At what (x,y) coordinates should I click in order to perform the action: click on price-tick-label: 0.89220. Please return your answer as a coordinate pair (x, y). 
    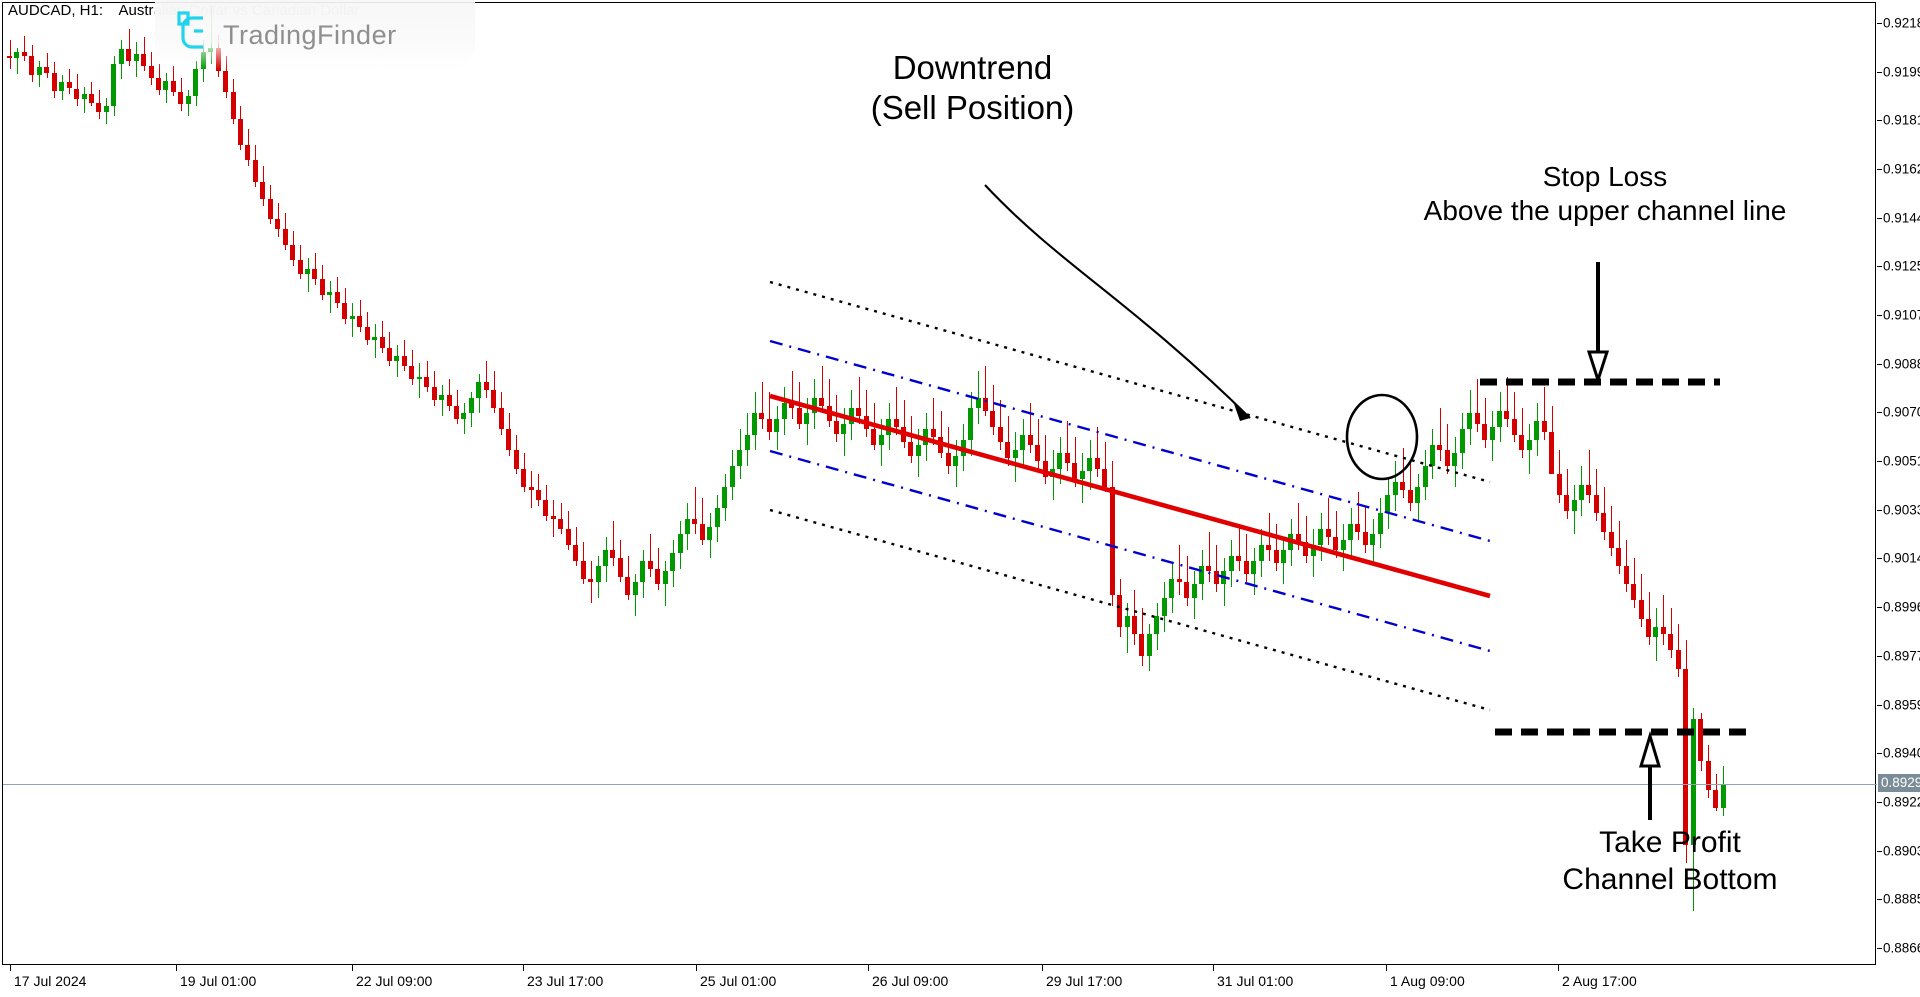
    Looking at the image, I should click on (1901, 802).